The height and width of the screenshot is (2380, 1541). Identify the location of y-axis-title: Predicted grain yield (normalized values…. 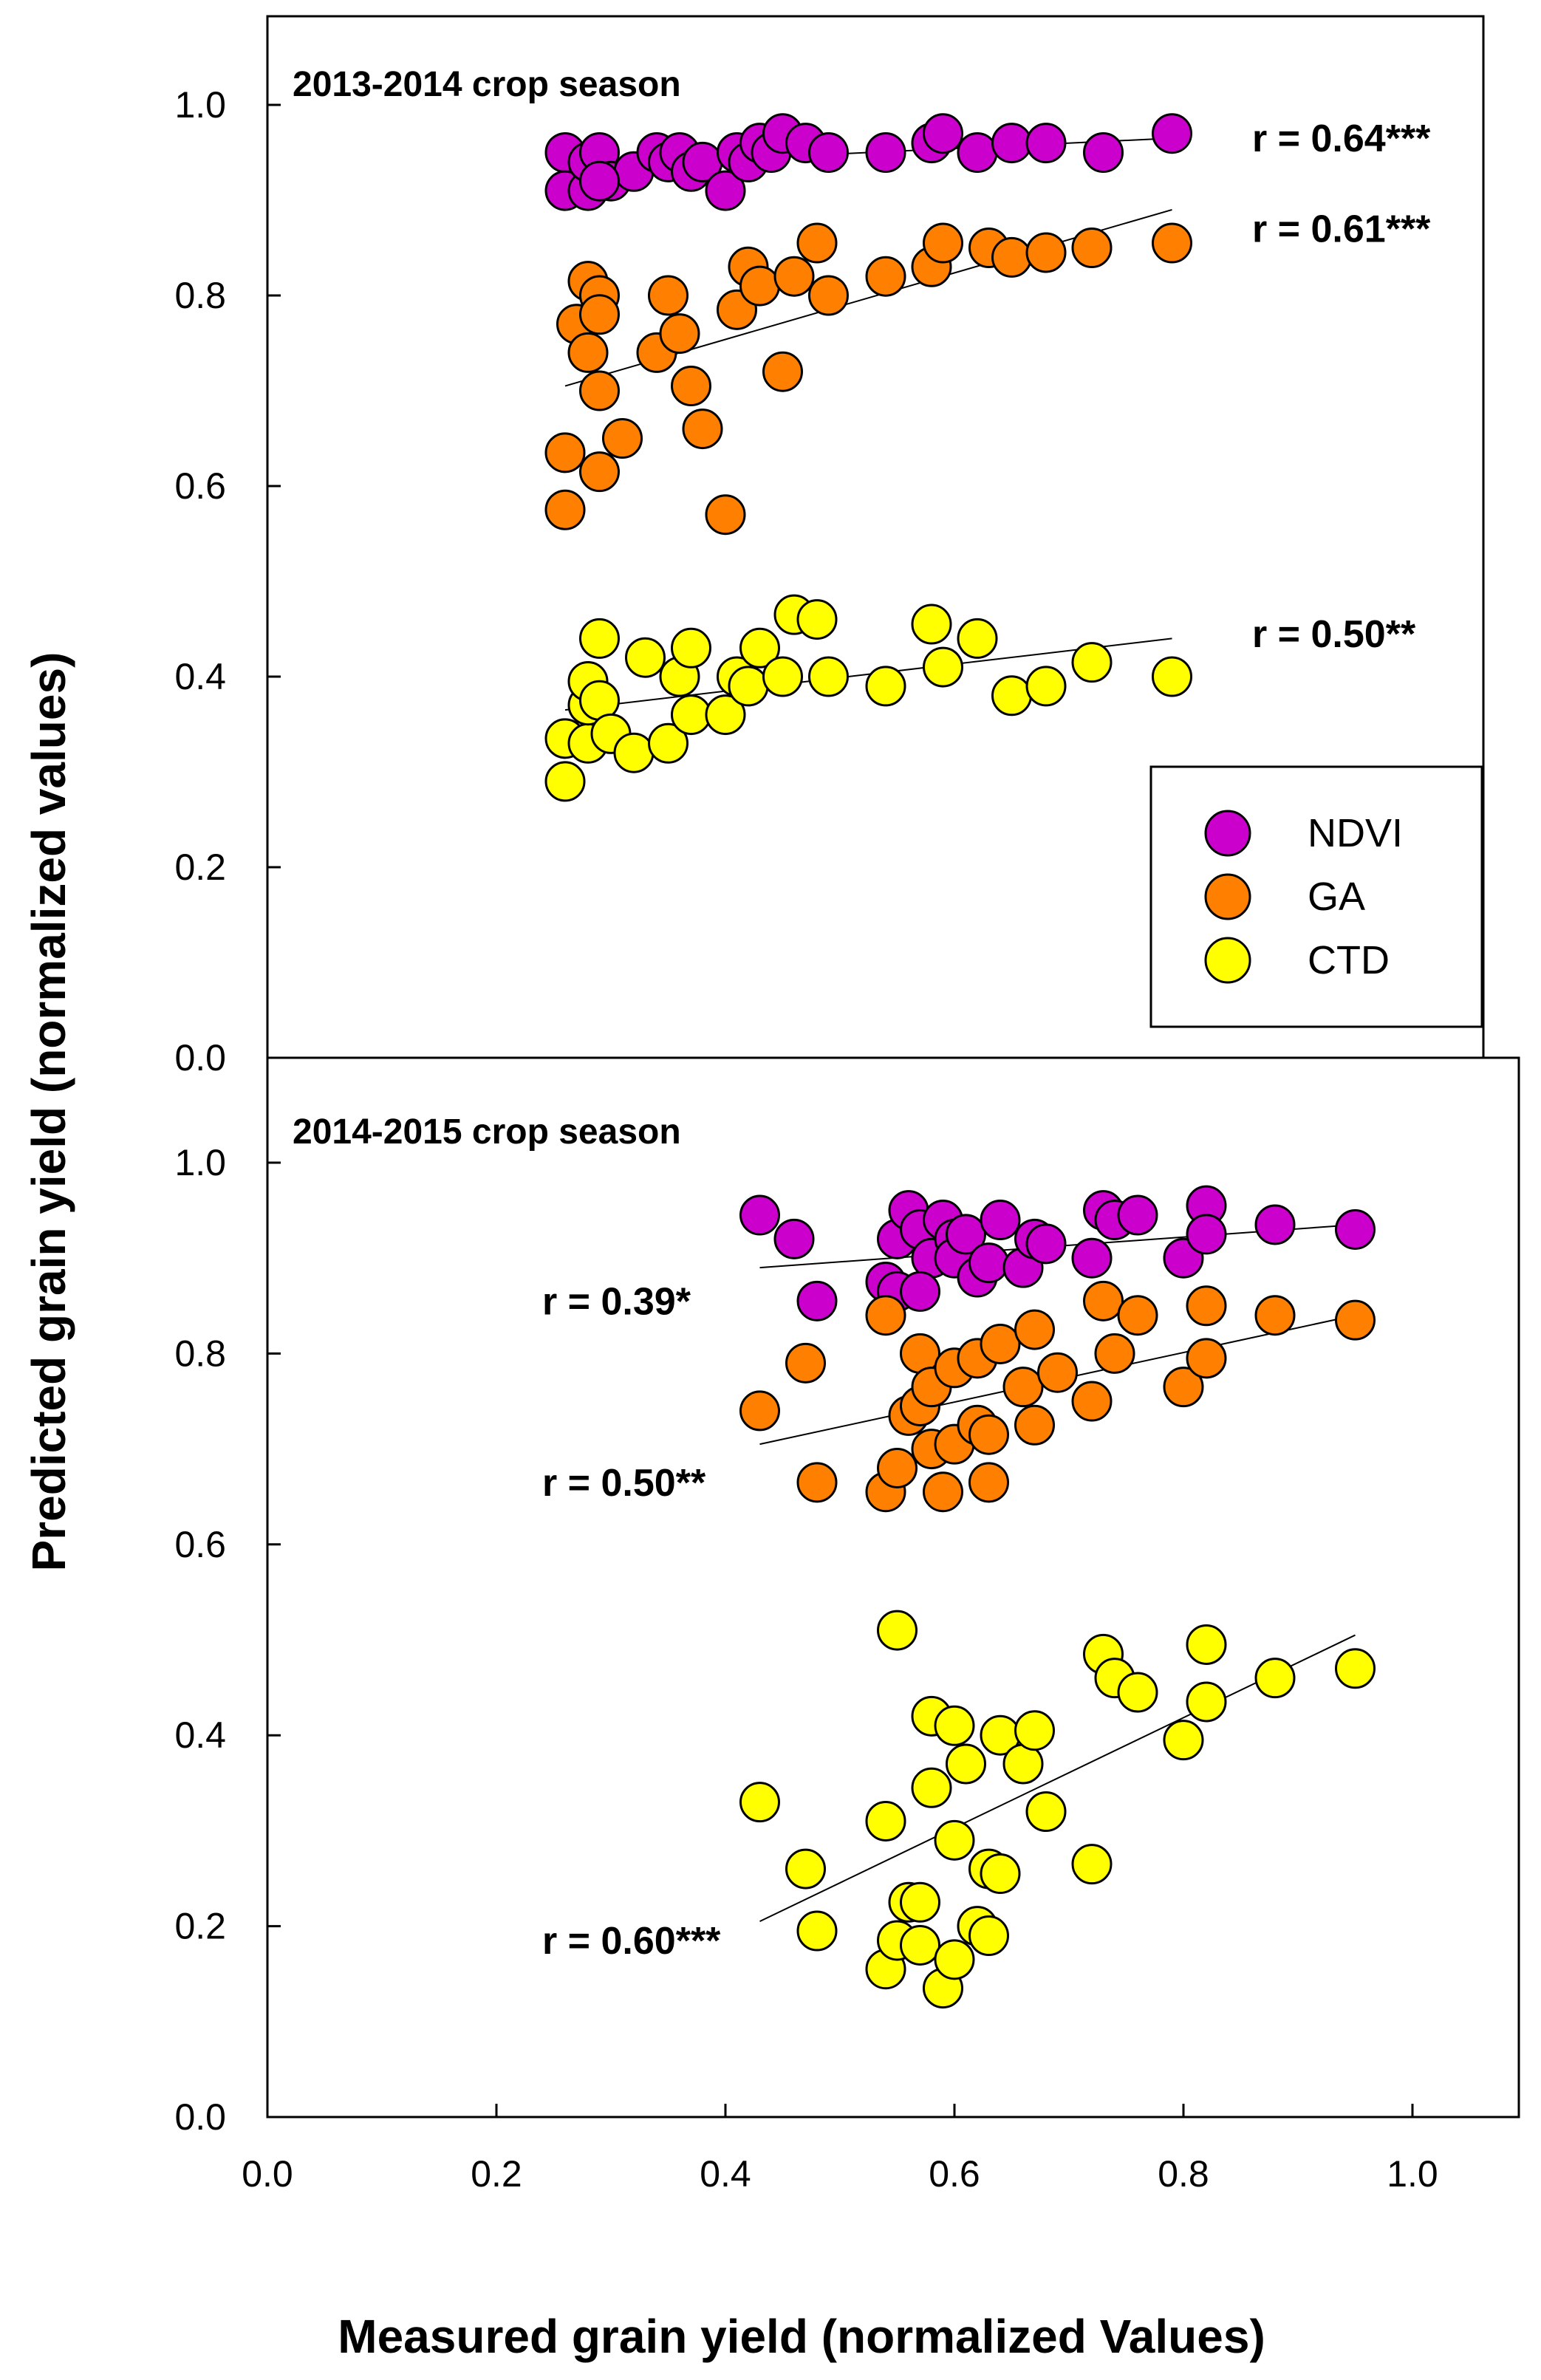
(48, 1112).